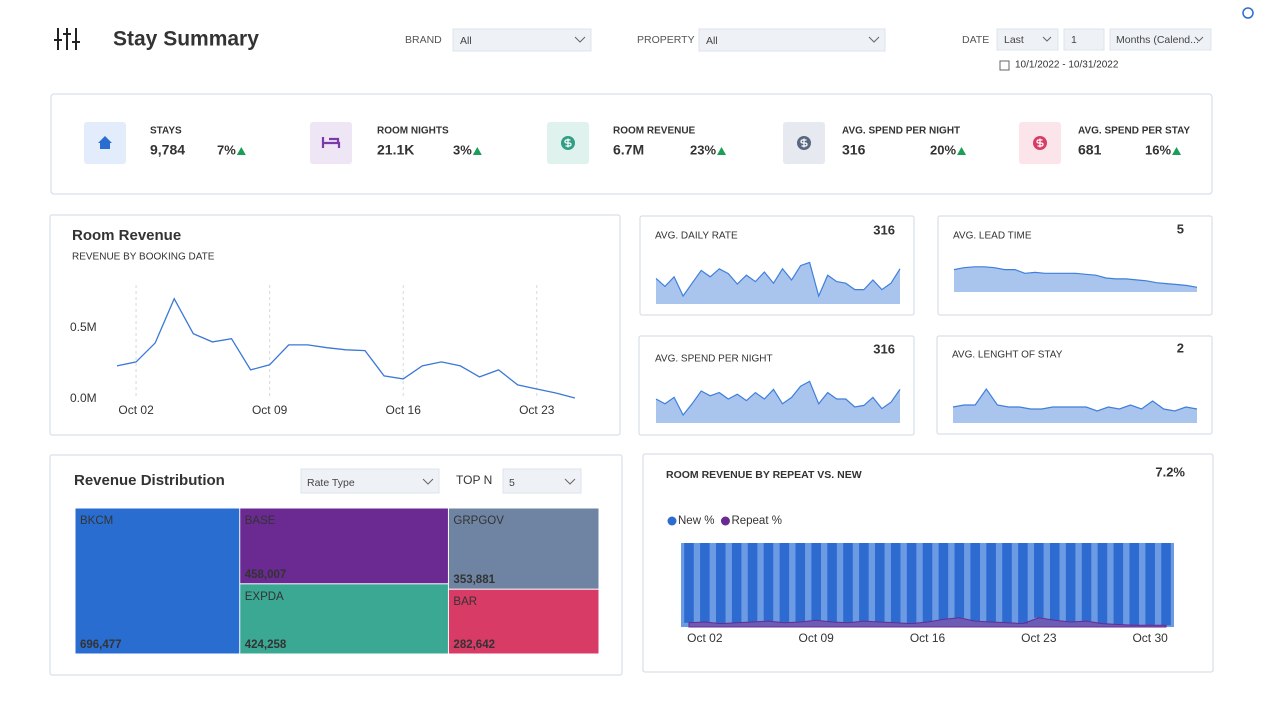  I want to click on legend-label: New %, so click(696, 521).